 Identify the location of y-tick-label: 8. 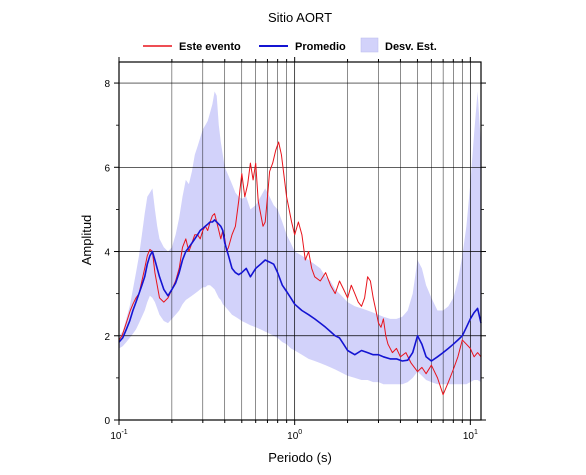
(107, 84).